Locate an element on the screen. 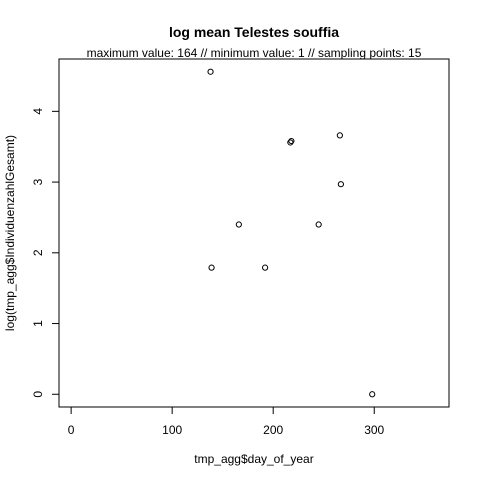  x-axis: 0 100 200 300 is located at coordinates (226, 421).